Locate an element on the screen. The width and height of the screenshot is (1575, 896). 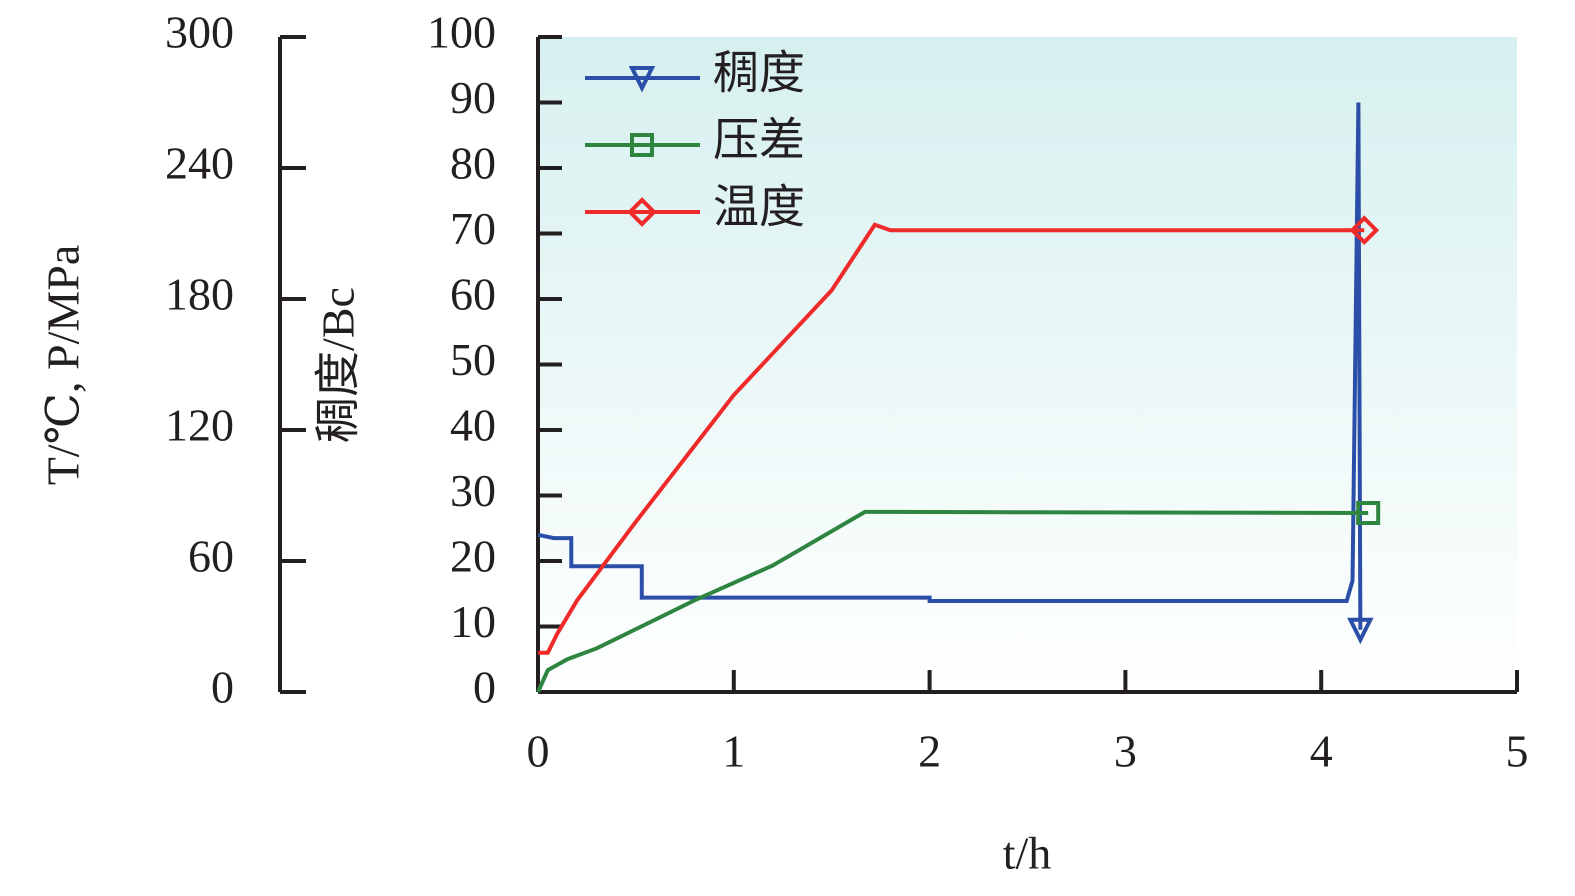
y2-tick-label: 60 is located at coordinates (211, 556).